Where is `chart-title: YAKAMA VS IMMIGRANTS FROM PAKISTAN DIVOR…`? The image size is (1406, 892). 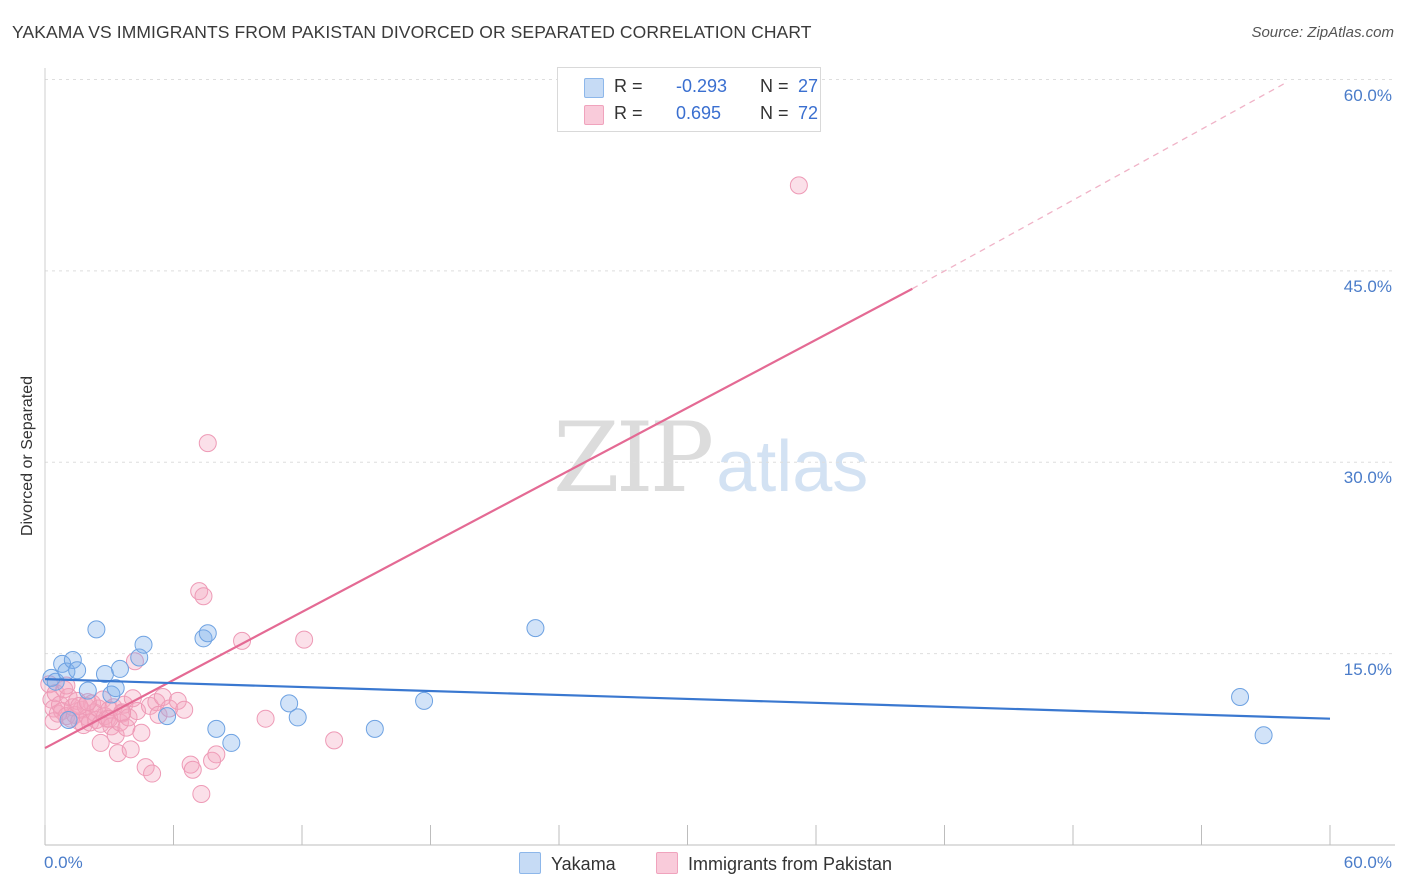 chart-title: YAKAMA VS IMMIGRANTS FROM PAKISTAN DIVOR… is located at coordinates (412, 32).